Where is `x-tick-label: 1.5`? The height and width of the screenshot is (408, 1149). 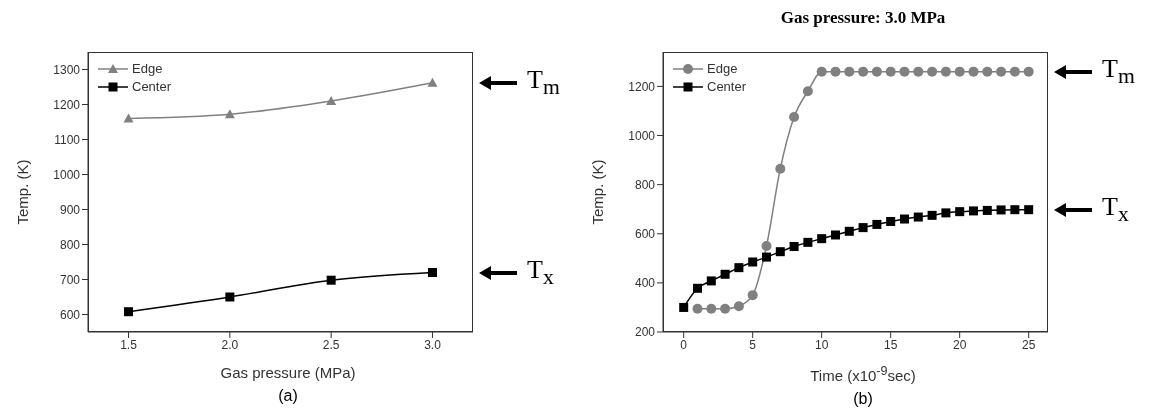
x-tick-label: 1.5 is located at coordinates (129, 344).